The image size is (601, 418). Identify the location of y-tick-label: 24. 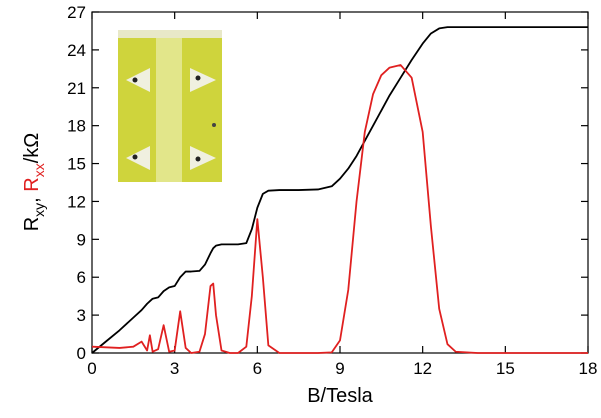
(76, 50).